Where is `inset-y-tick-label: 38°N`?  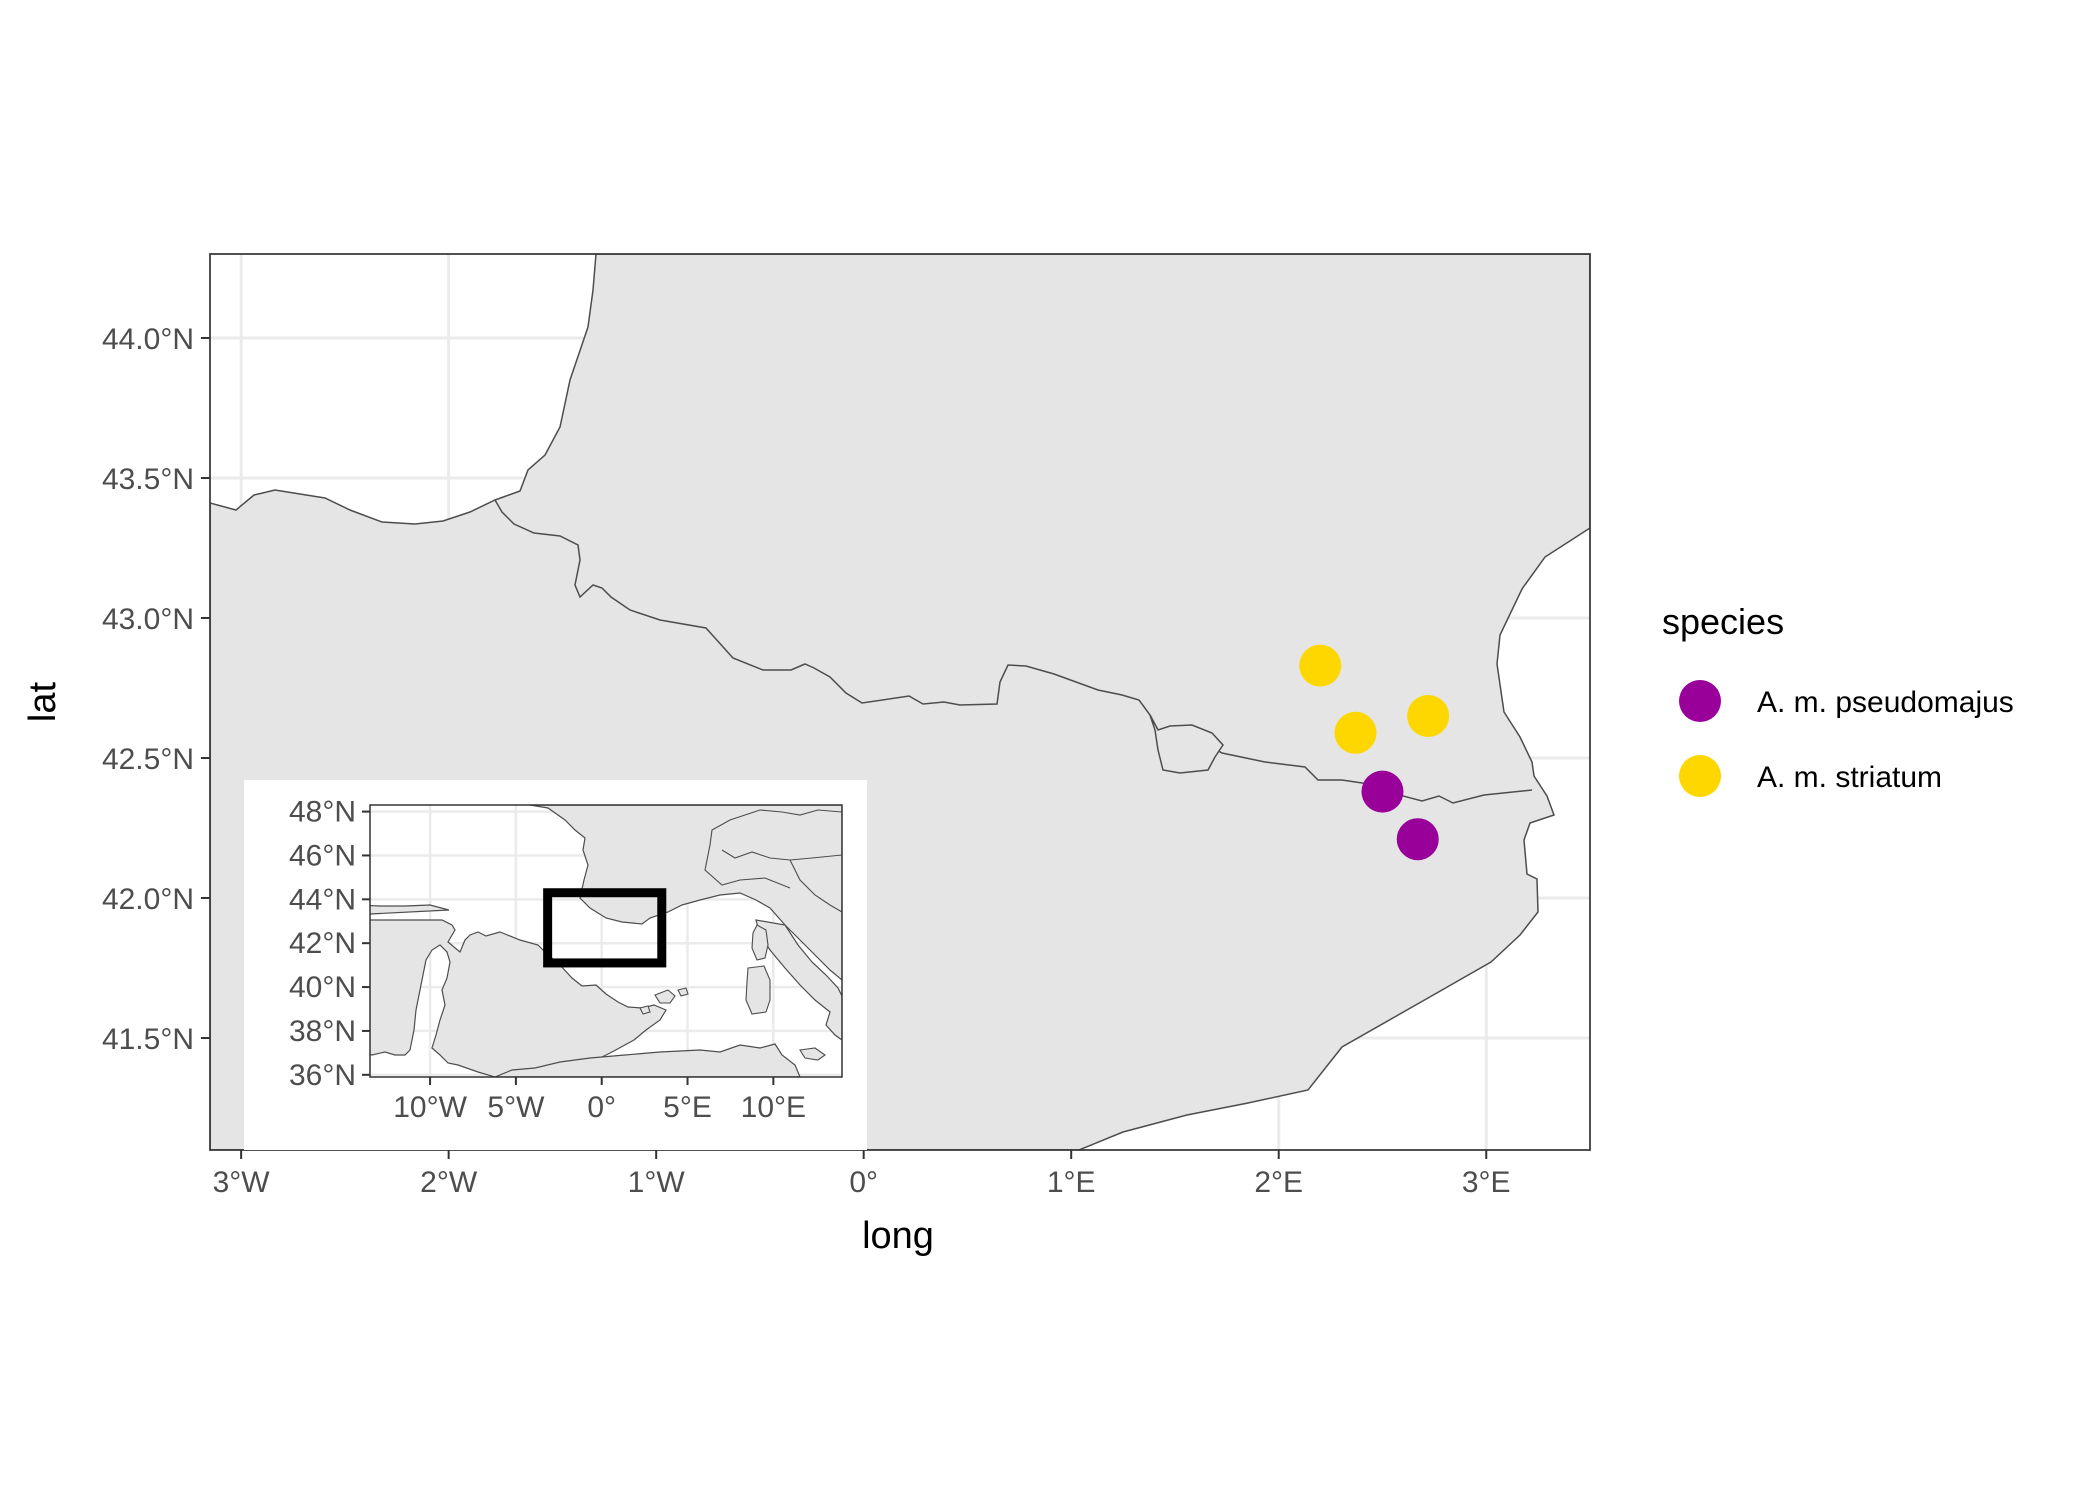
inset-y-tick-label: 38°N is located at coordinates (322, 1031).